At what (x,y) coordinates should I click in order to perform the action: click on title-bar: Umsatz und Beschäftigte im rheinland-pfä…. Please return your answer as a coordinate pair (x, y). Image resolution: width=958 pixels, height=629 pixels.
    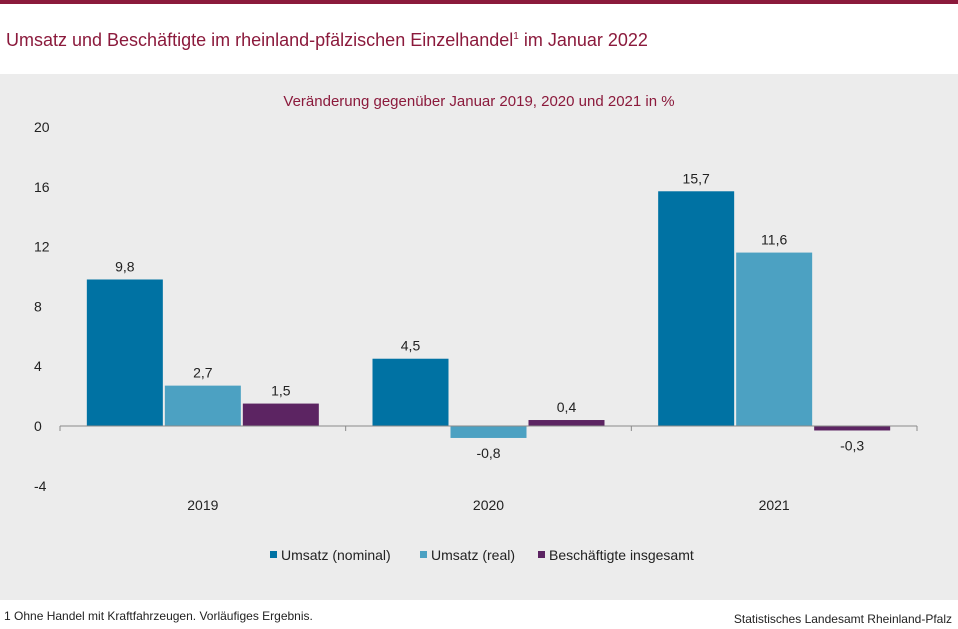
    Looking at the image, I should click on (479, 39).